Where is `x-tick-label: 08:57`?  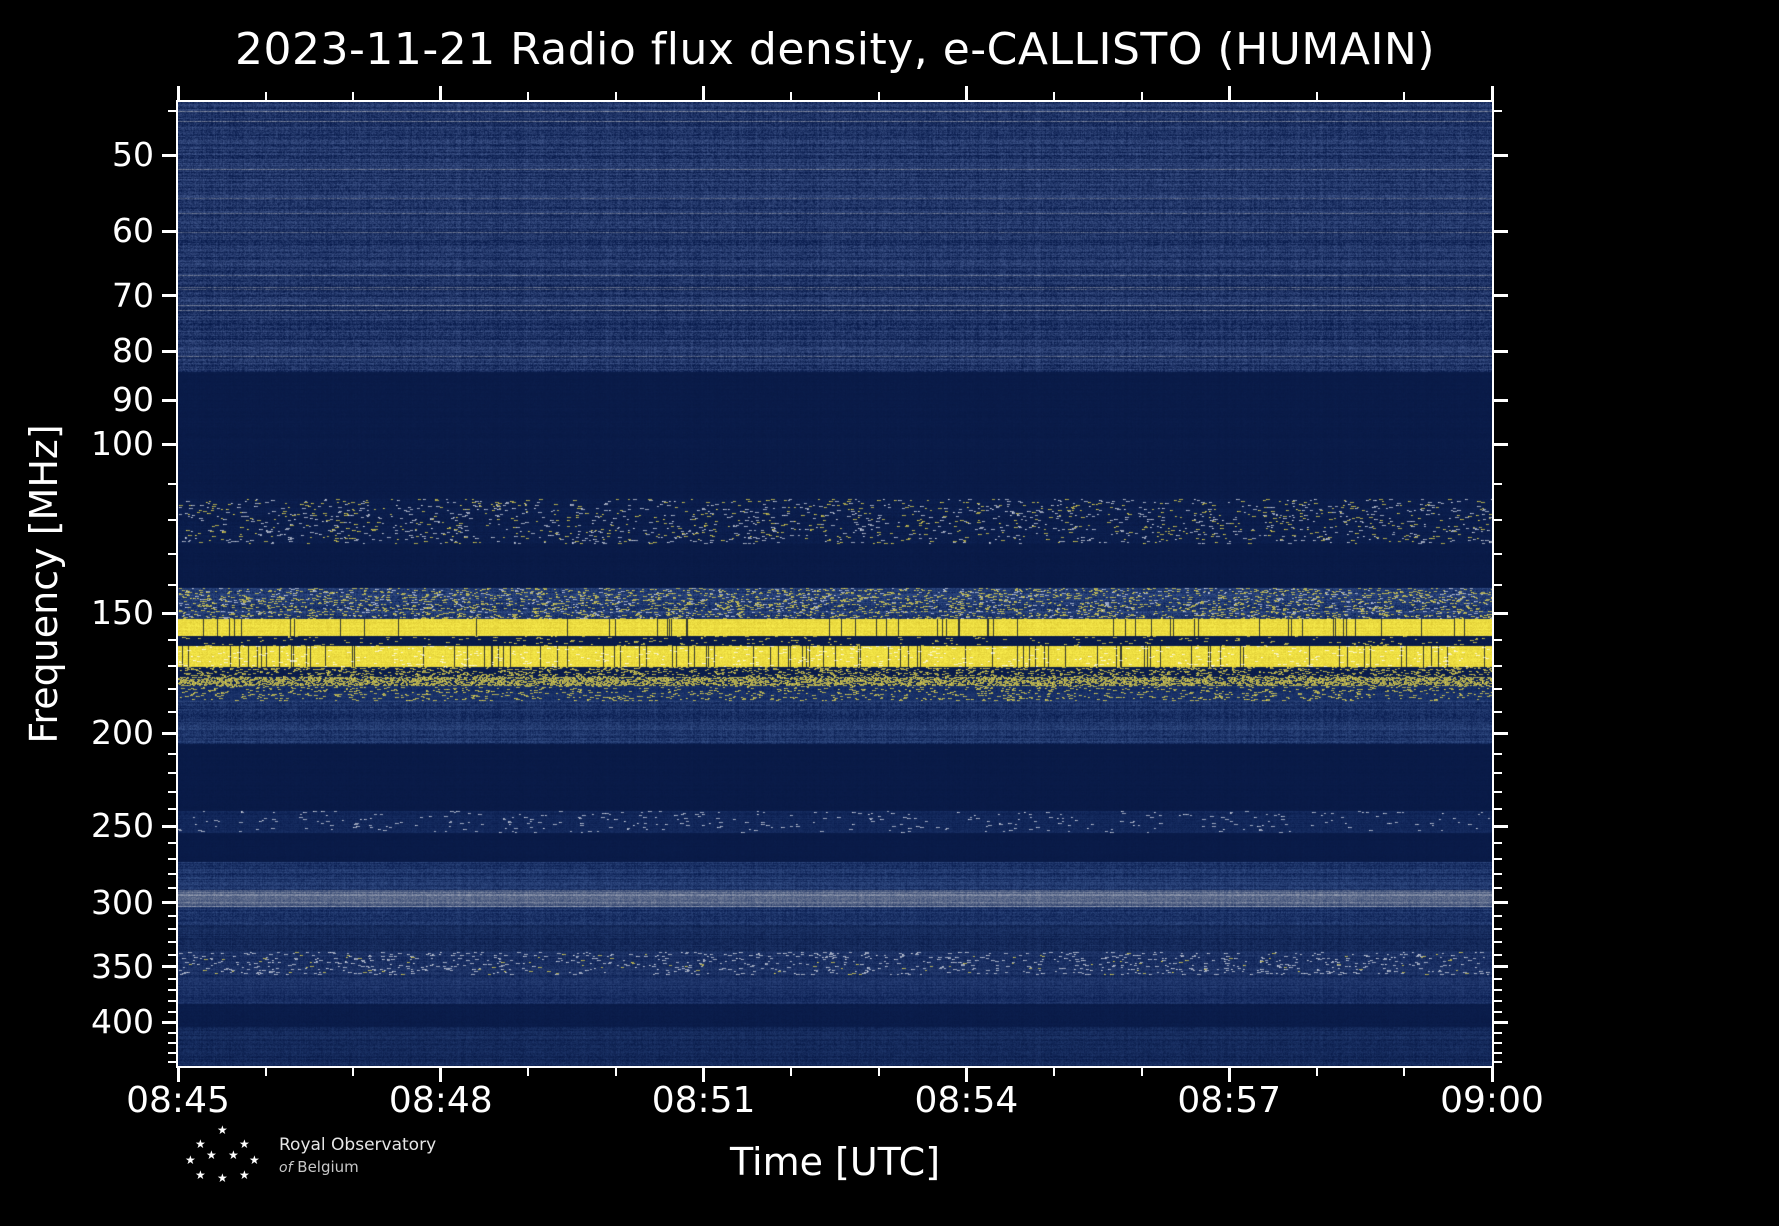 x-tick-label: 08:57 is located at coordinates (1229, 1100).